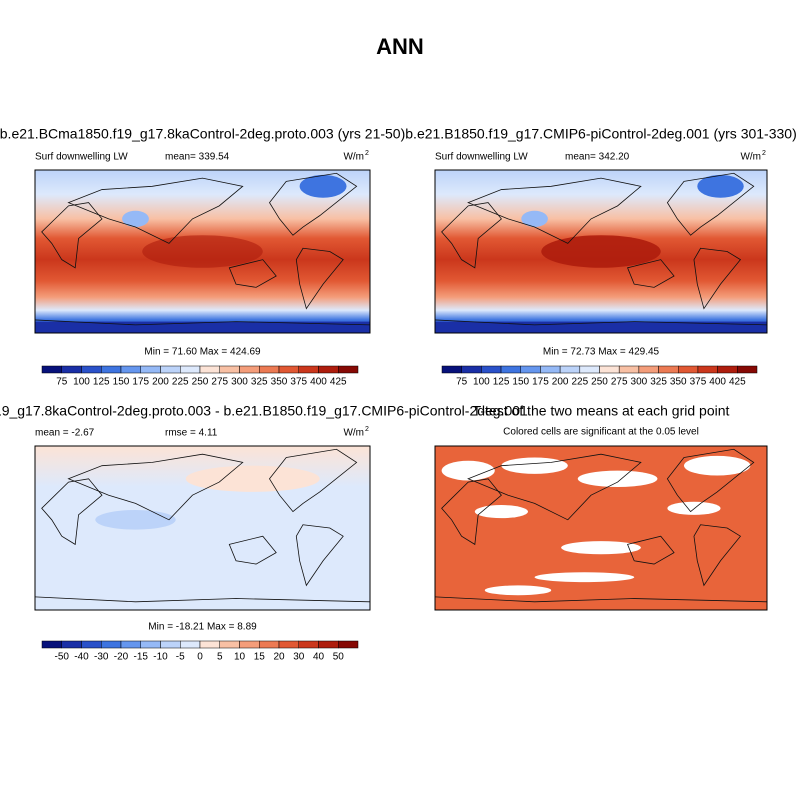  What do you see at coordinates (81, 157) in the screenshot?
I see `left-string: Surf downwelling LW` at bounding box center [81, 157].